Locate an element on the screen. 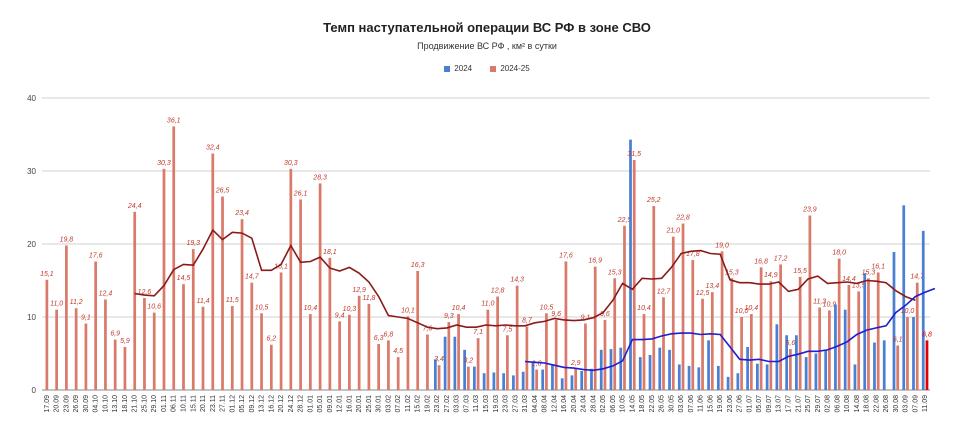  x-tick-label: 19.03 is located at coordinates (496, 404).